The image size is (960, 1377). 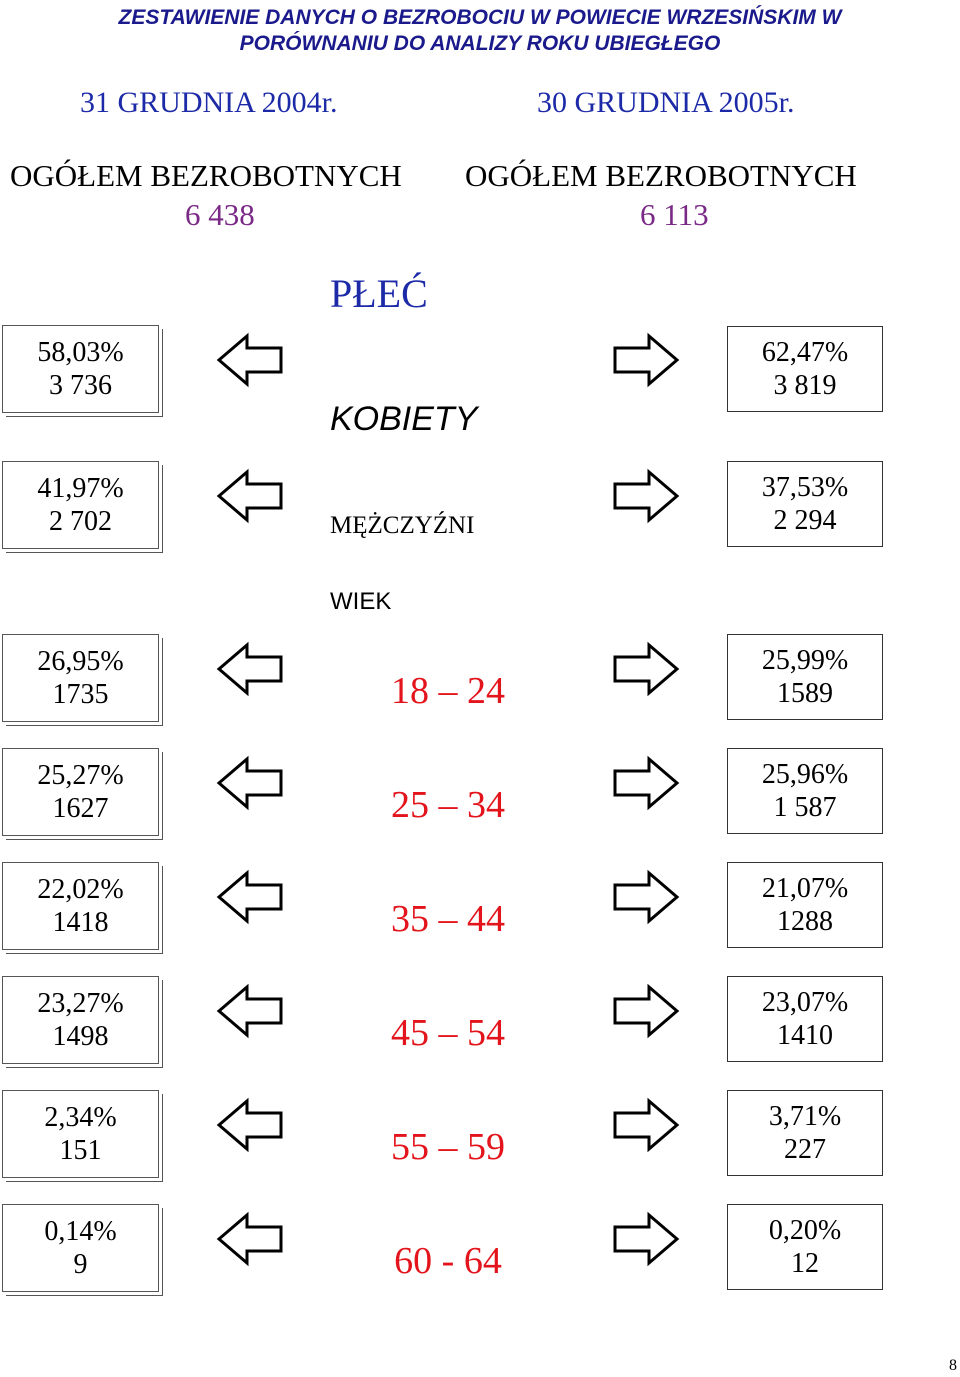 What do you see at coordinates (448, 1261) in the screenshot?
I see `age-label: 60 - 64` at bounding box center [448, 1261].